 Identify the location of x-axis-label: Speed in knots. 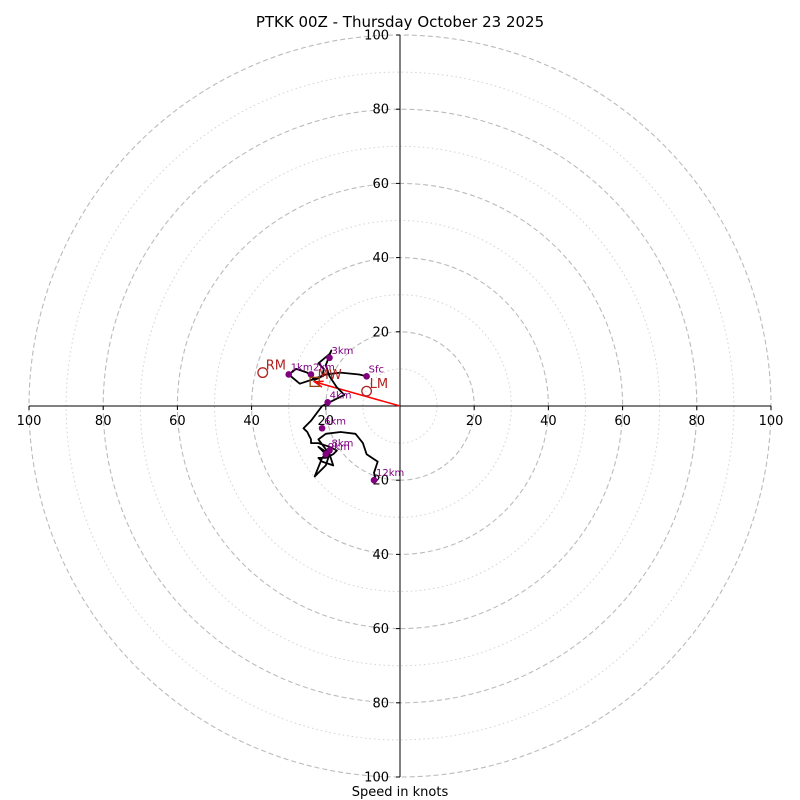
(400, 792).